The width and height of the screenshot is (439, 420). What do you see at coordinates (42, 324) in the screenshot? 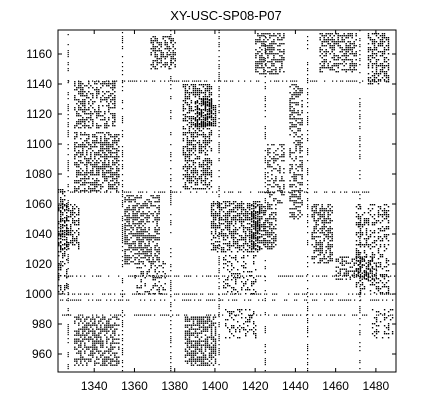
I see `y-tick-label: 980` at bounding box center [42, 324].